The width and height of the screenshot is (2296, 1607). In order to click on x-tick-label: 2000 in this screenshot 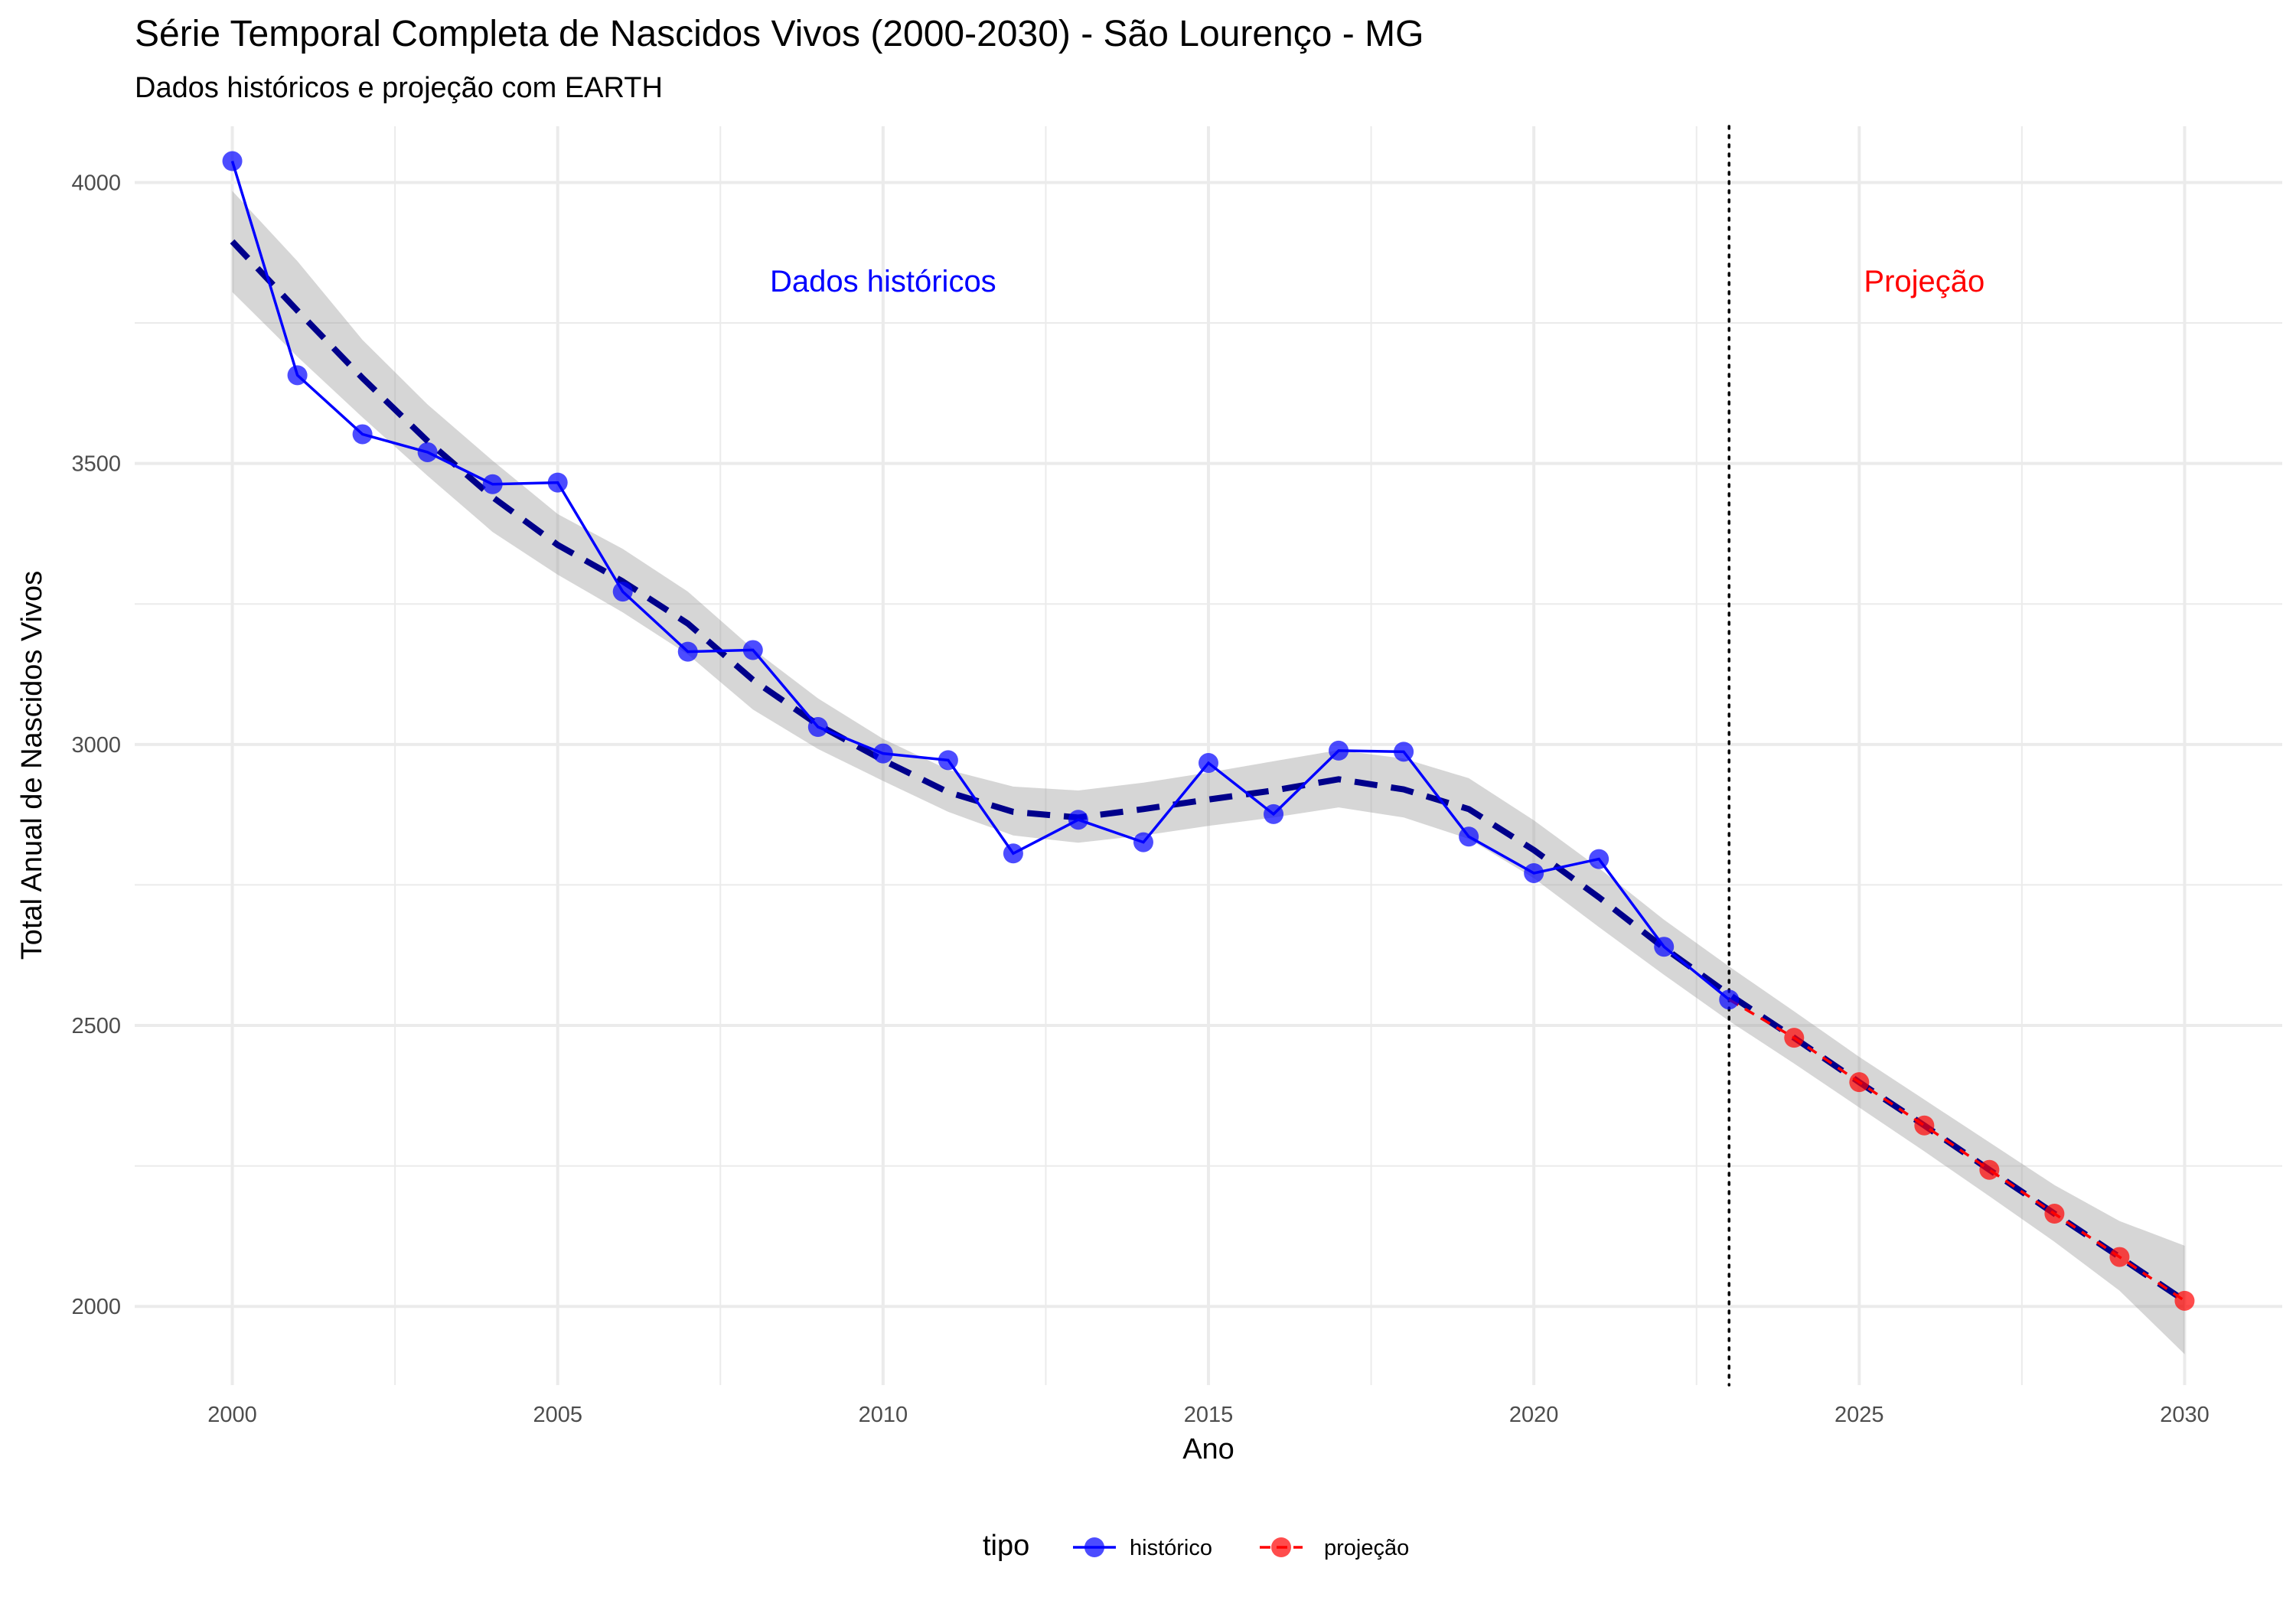, I will do `click(232, 1415)`.